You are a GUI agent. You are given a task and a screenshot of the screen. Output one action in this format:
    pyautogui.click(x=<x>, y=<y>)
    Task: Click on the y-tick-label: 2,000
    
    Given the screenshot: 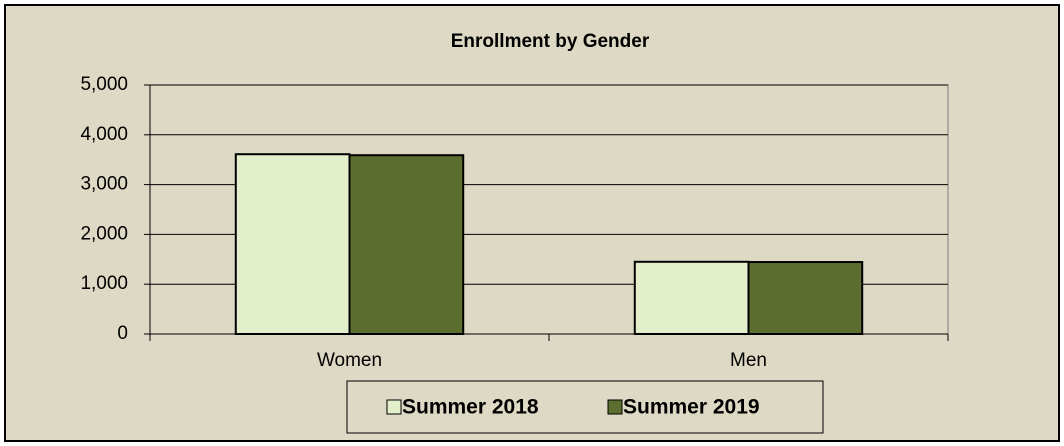 What is the action you would take?
    pyautogui.click(x=104, y=233)
    